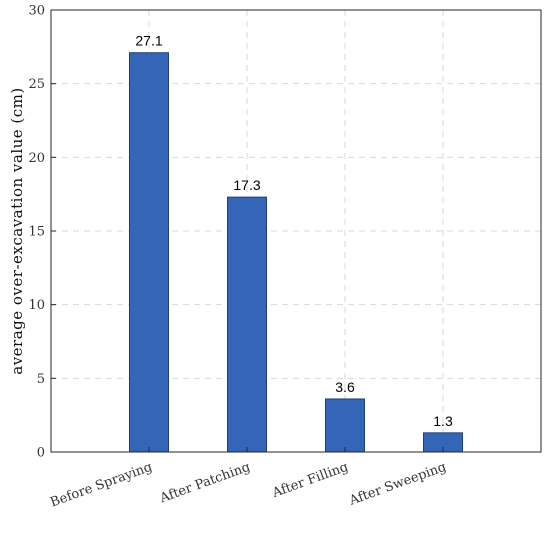 The width and height of the screenshot is (550, 537). I want to click on x-tick-label: After Filling, so click(310, 481).